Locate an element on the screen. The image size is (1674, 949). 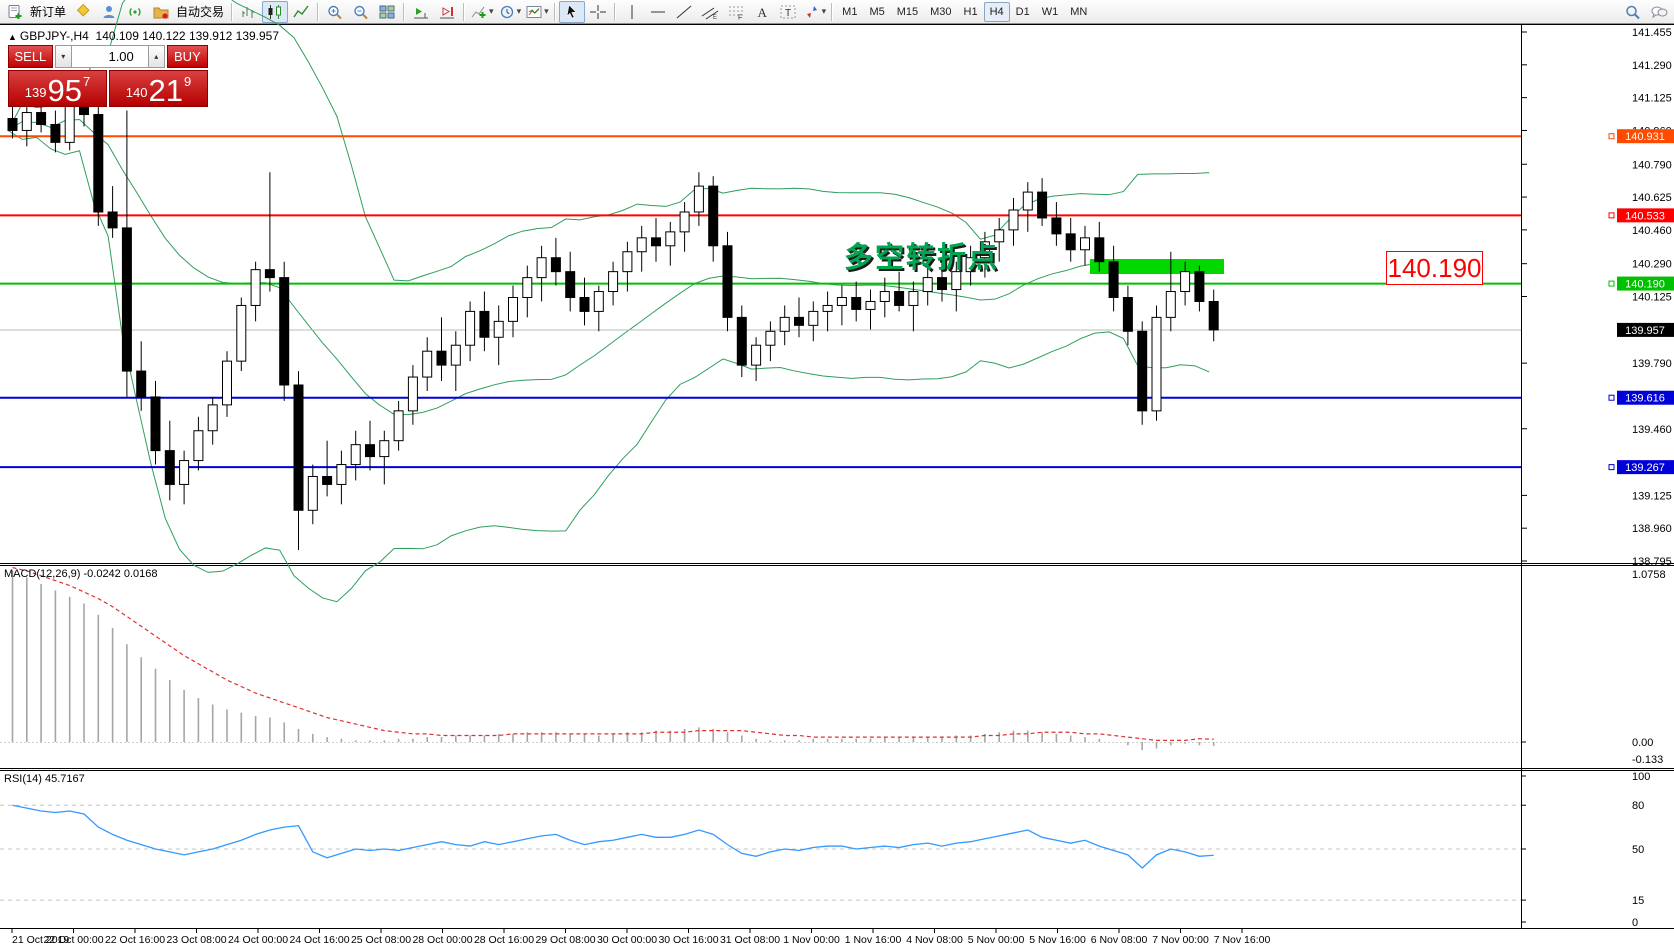
svg-text: 1.0758 is located at coordinates (1649, 575).